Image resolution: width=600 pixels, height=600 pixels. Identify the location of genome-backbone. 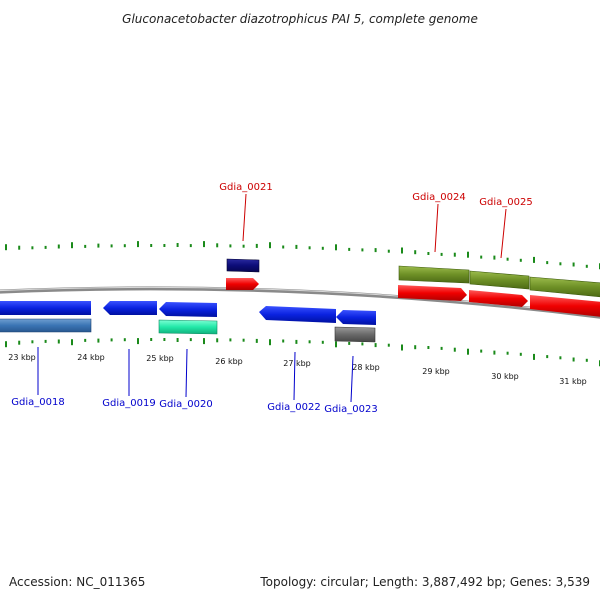
(300, 302).